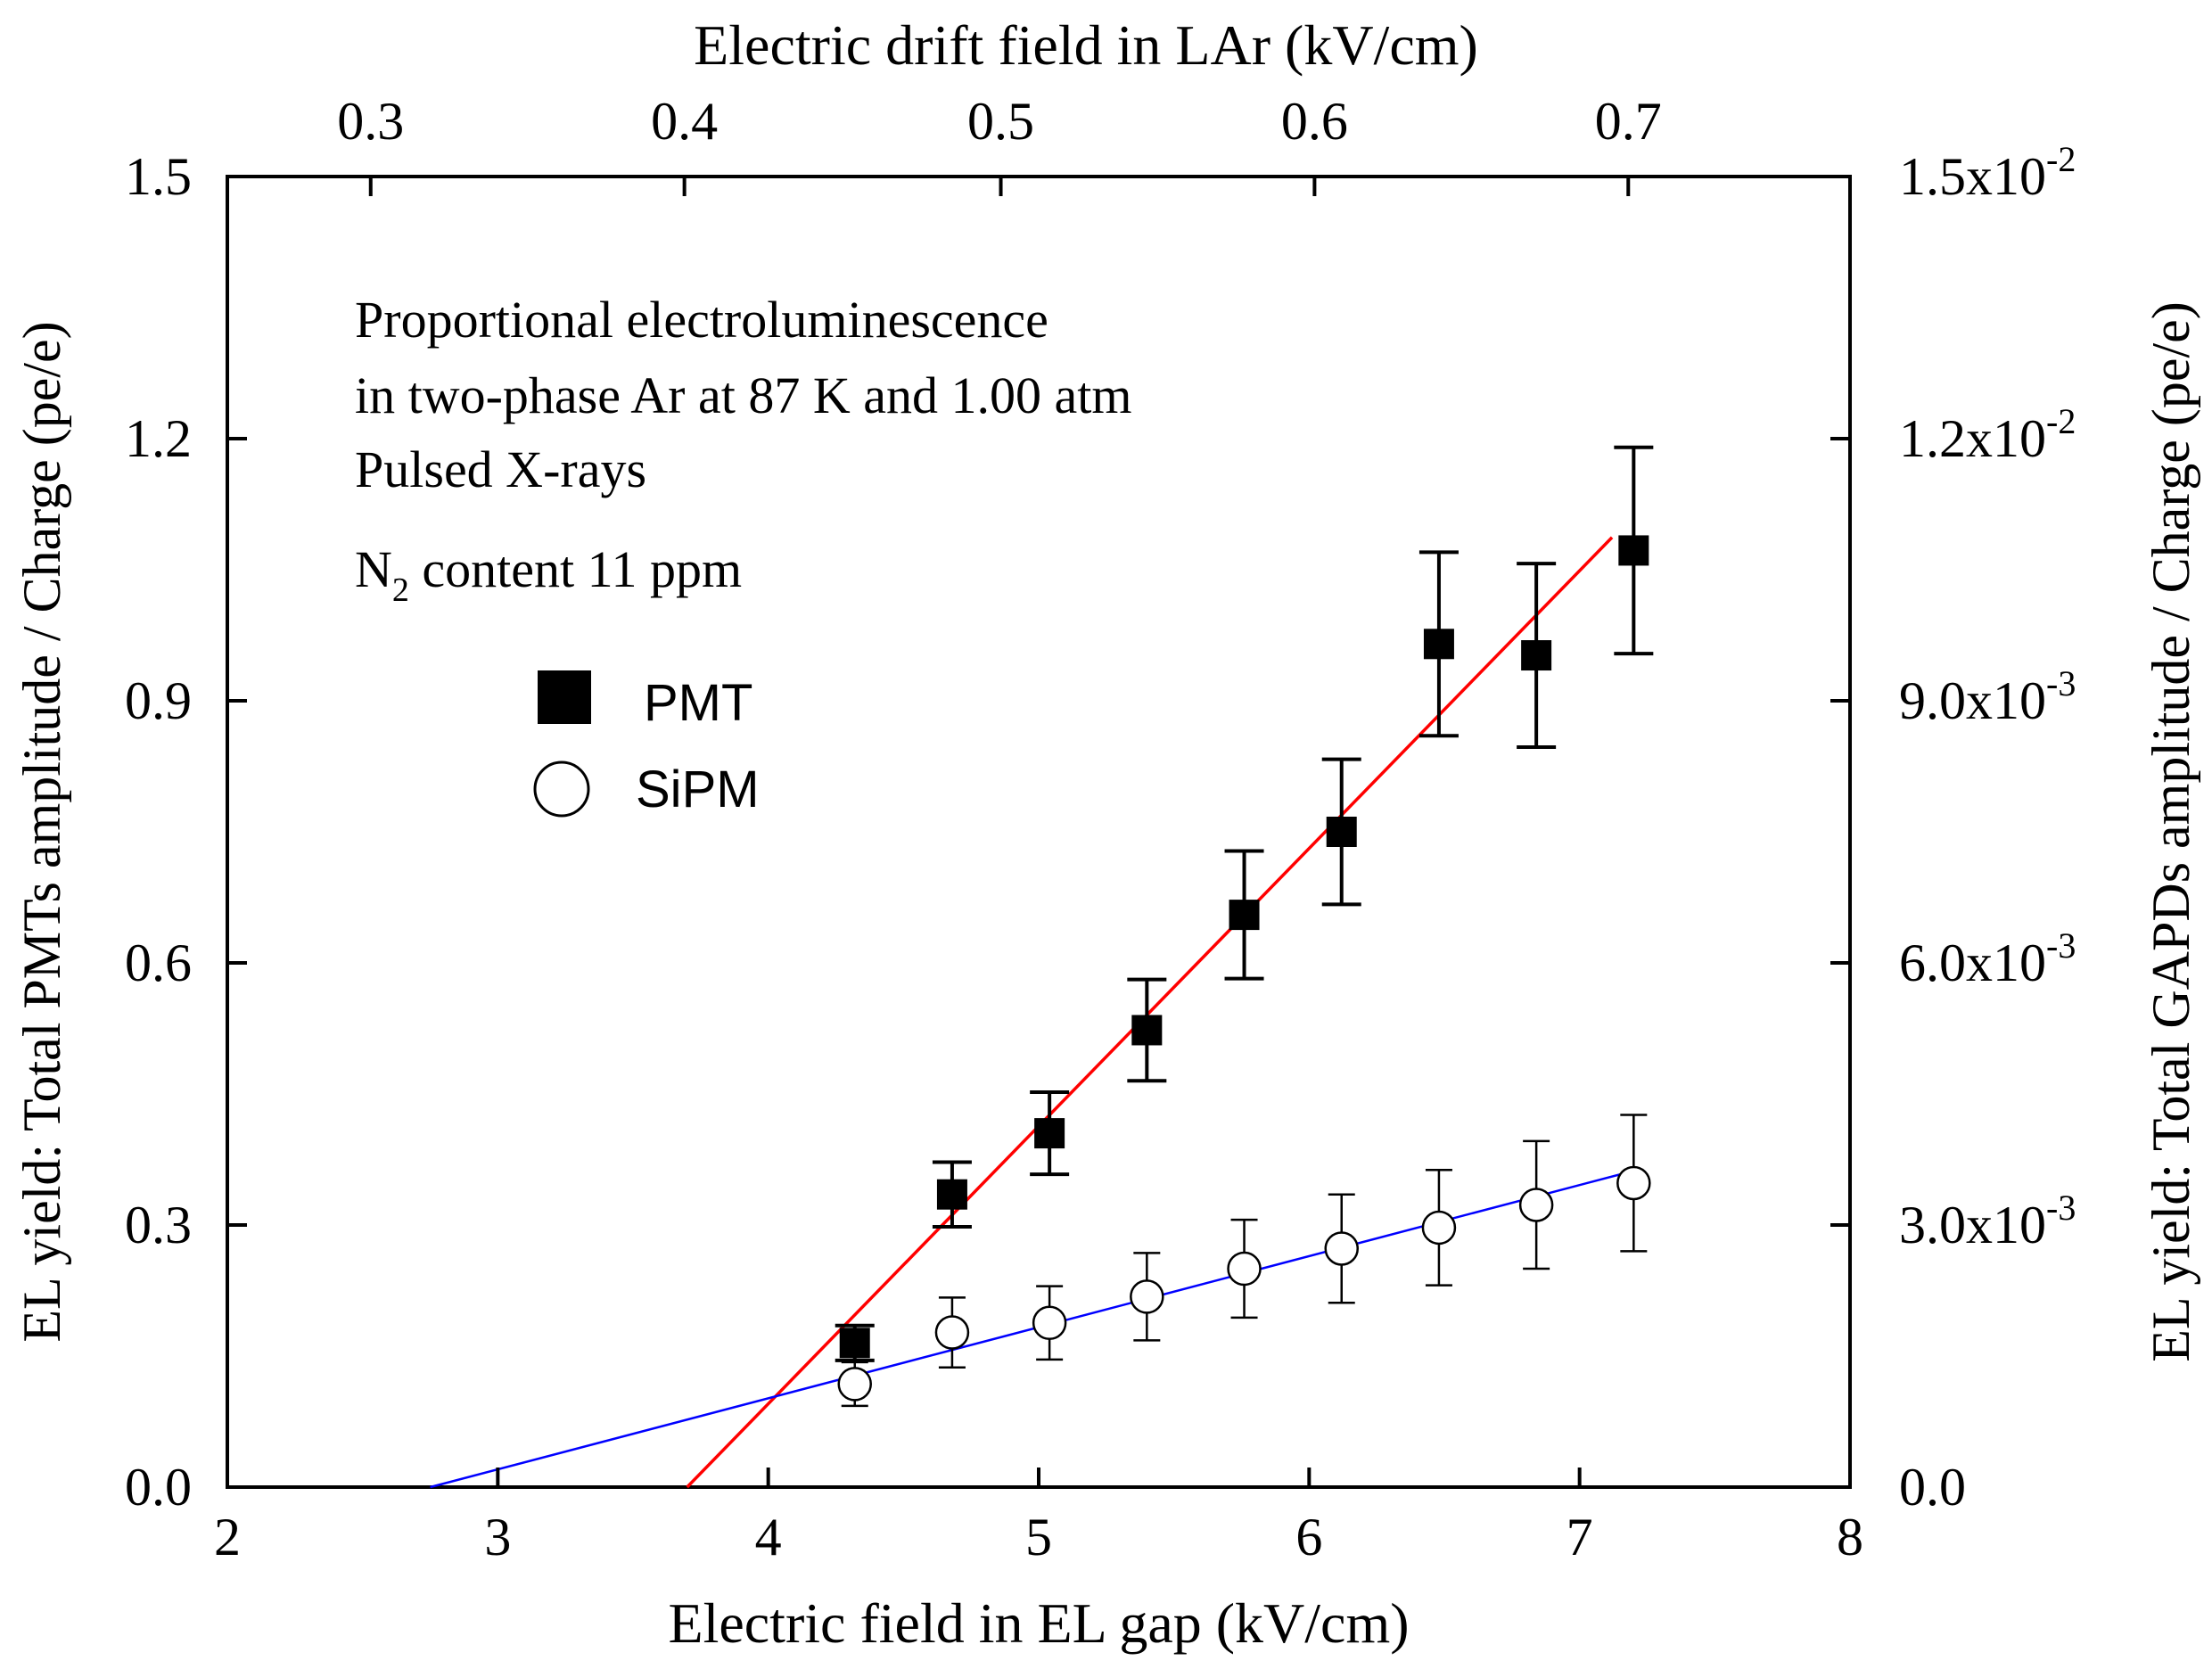 This screenshot has height=1669, width=2212. What do you see at coordinates (561, 790) in the screenshot?
I see `legend-sipm-marker` at bounding box center [561, 790].